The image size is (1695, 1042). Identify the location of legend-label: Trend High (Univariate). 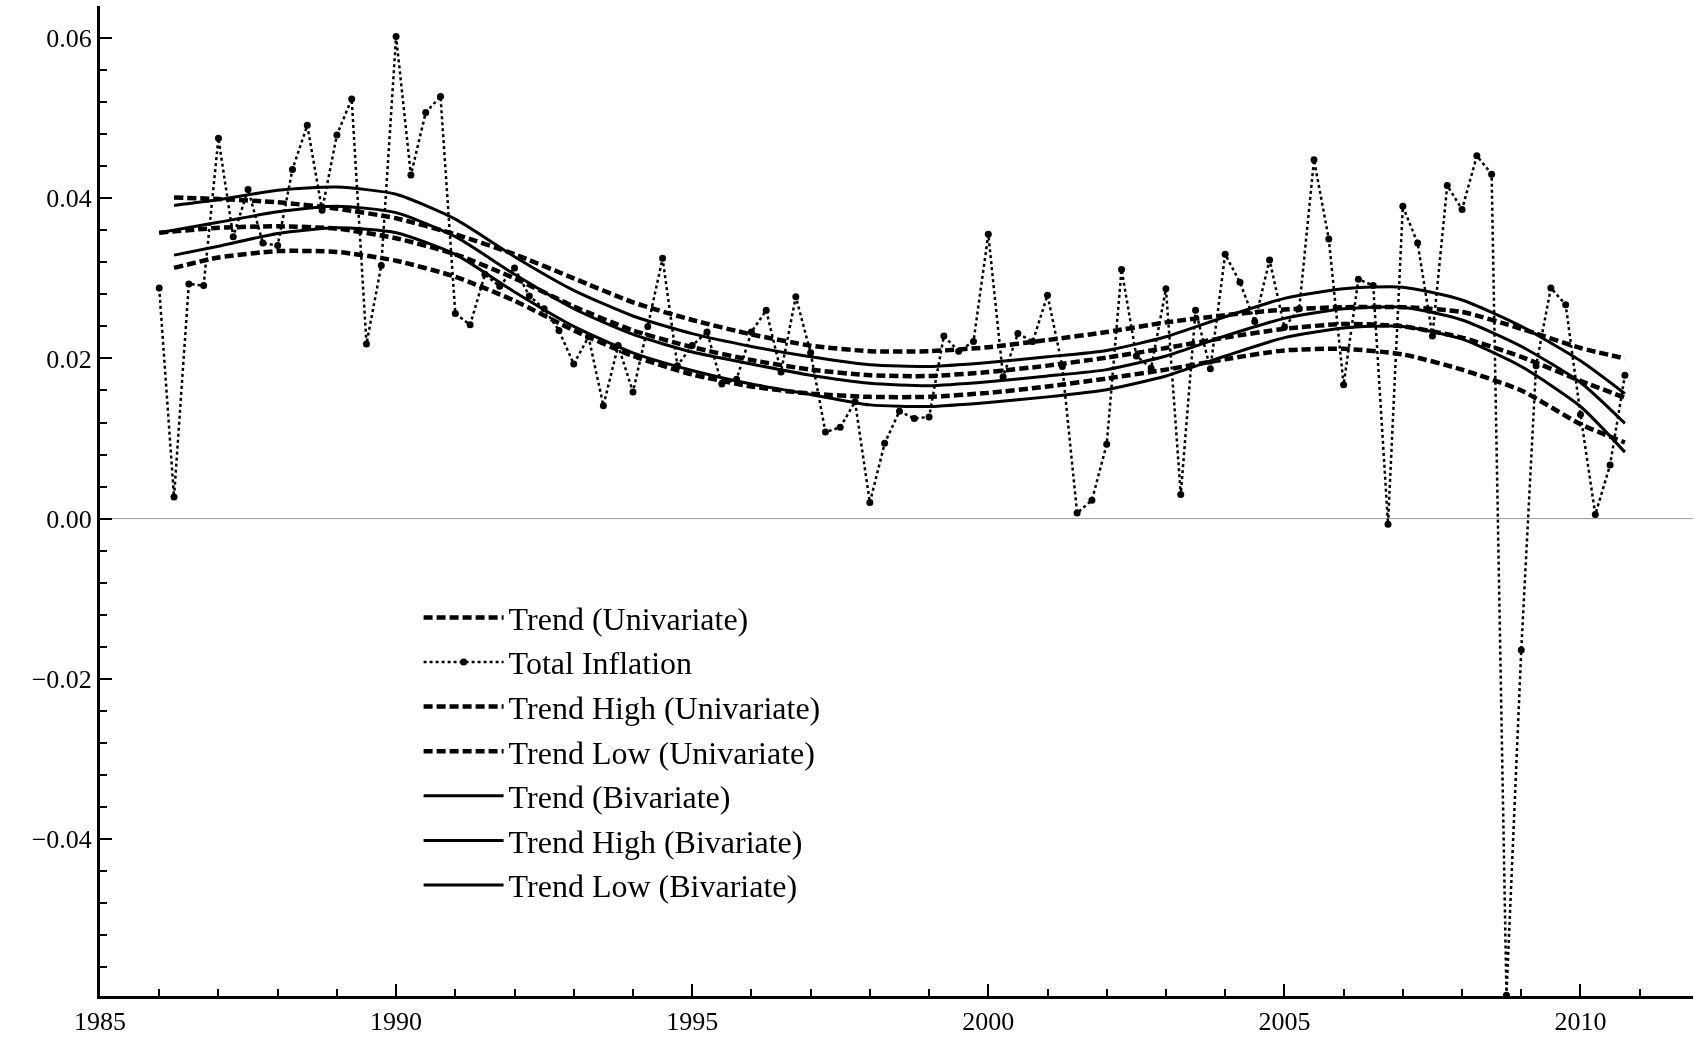
(664, 708).